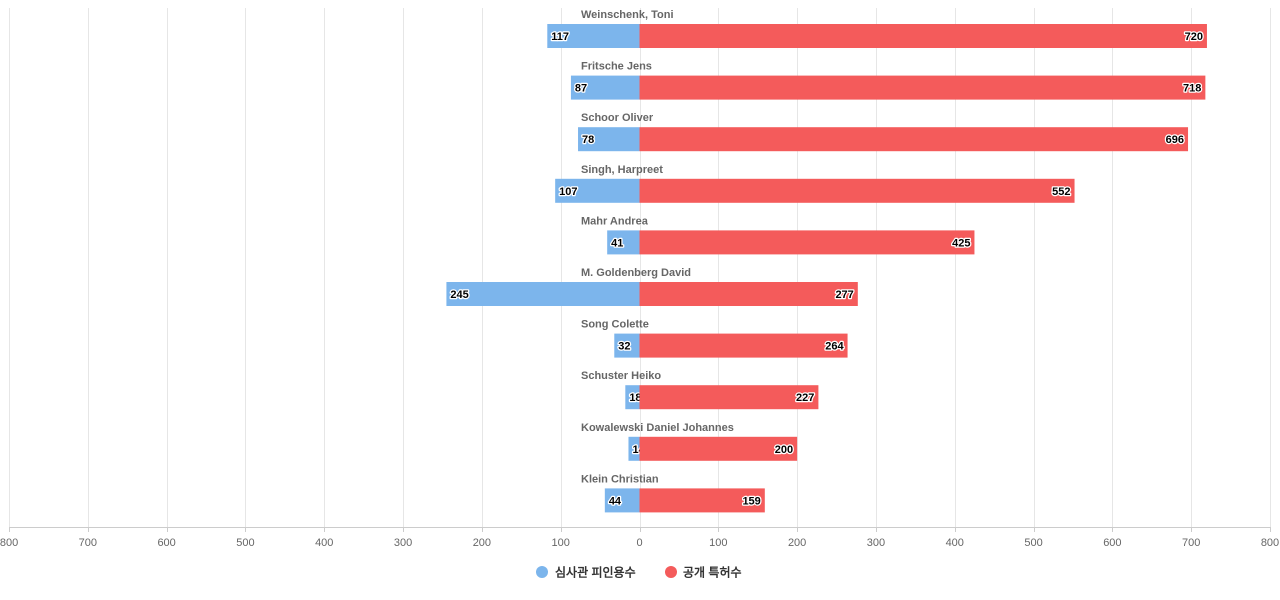  I want to click on data-label-published-patents: 159, so click(751, 501).